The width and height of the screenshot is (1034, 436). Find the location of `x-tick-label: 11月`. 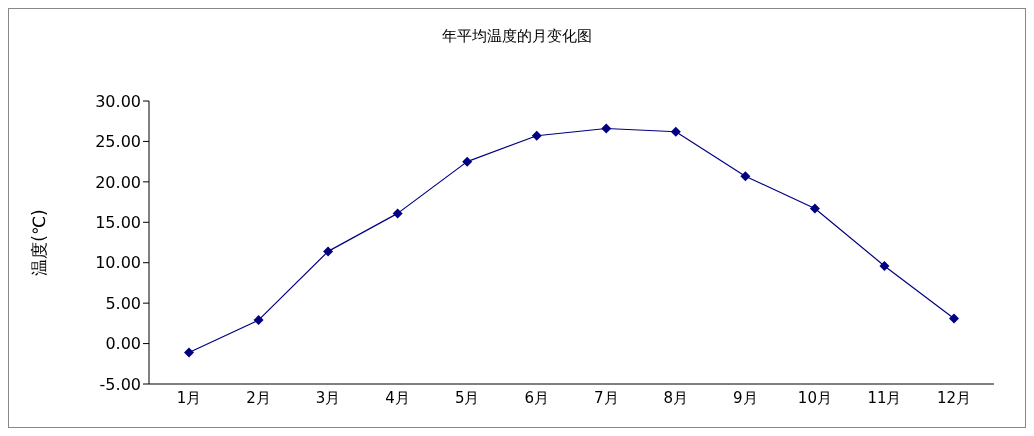

x-tick-label: 11月 is located at coordinates (884, 397).